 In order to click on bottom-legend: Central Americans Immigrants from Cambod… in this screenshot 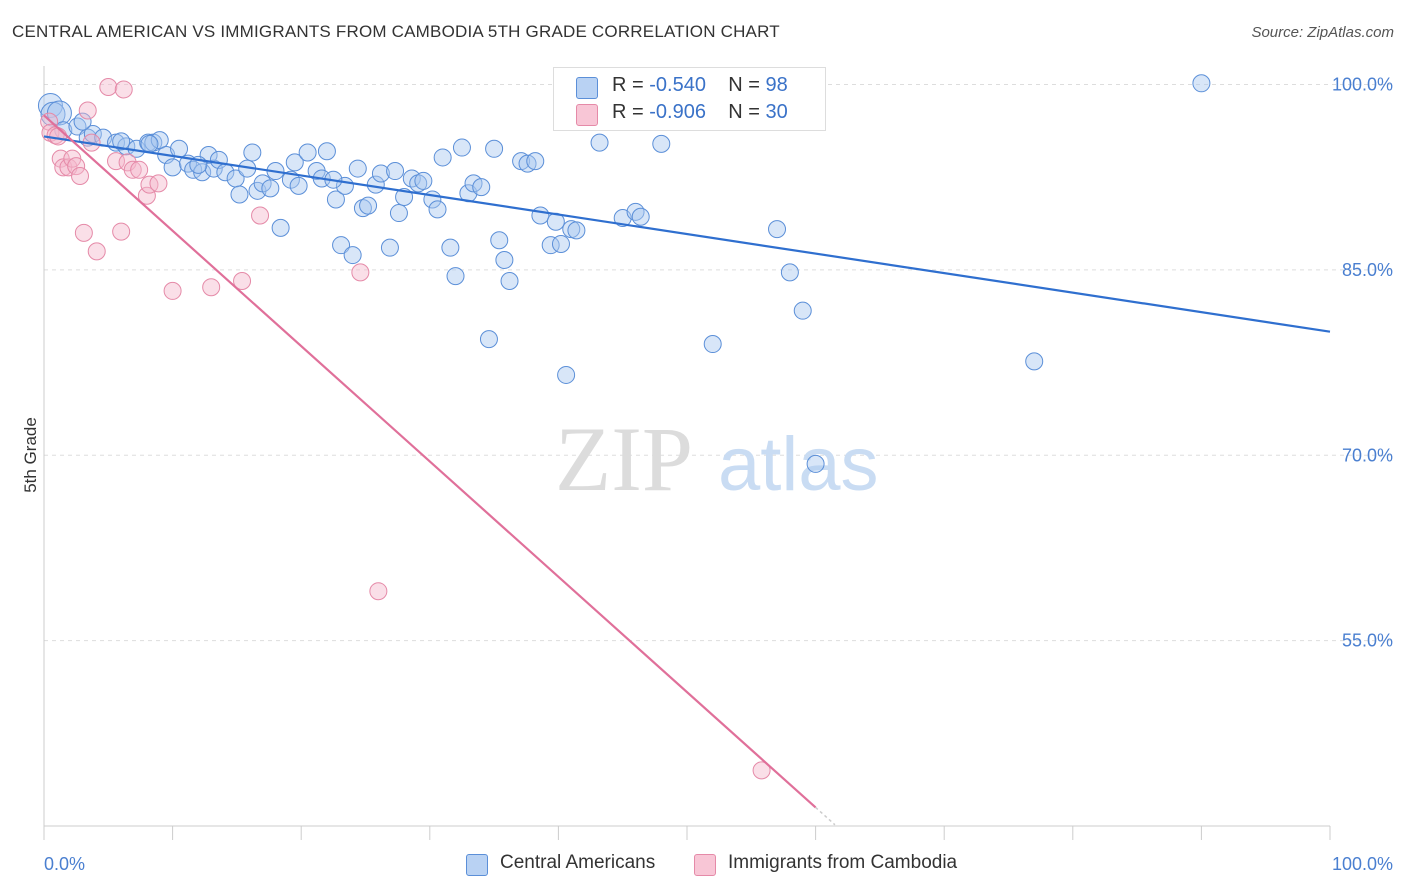, I will do `click(703, 865)`.